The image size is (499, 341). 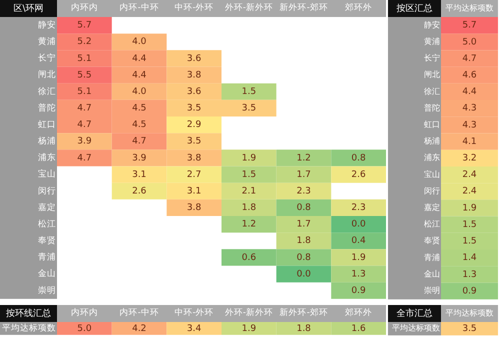 I want to click on y-tick-label: 黄浦, so click(x=47, y=42).